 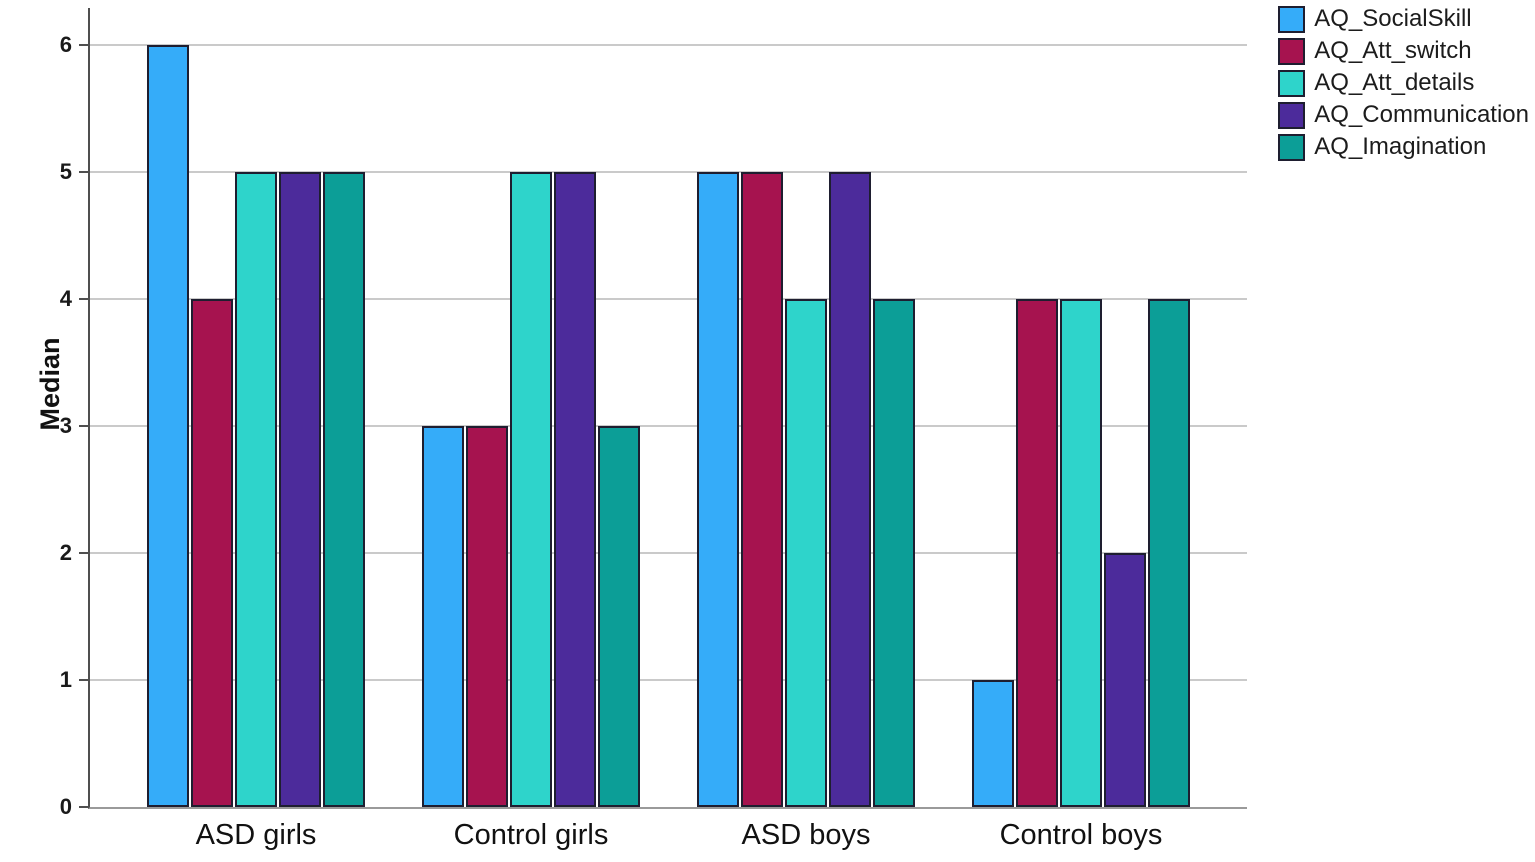 I want to click on y-tick-label-4: 4, so click(x=65, y=298).